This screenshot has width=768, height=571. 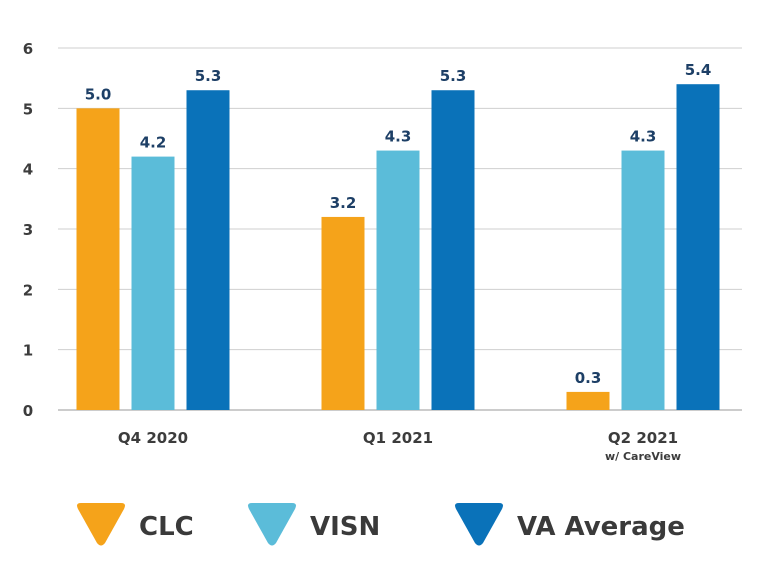 What do you see at coordinates (398, 438) in the screenshot?
I see `x-tick-label: Q1 2021` at bounding box center [398, 438].